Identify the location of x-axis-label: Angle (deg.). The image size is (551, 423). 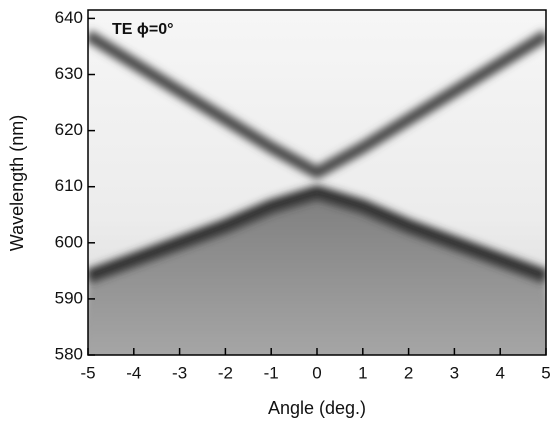
(317, 408).